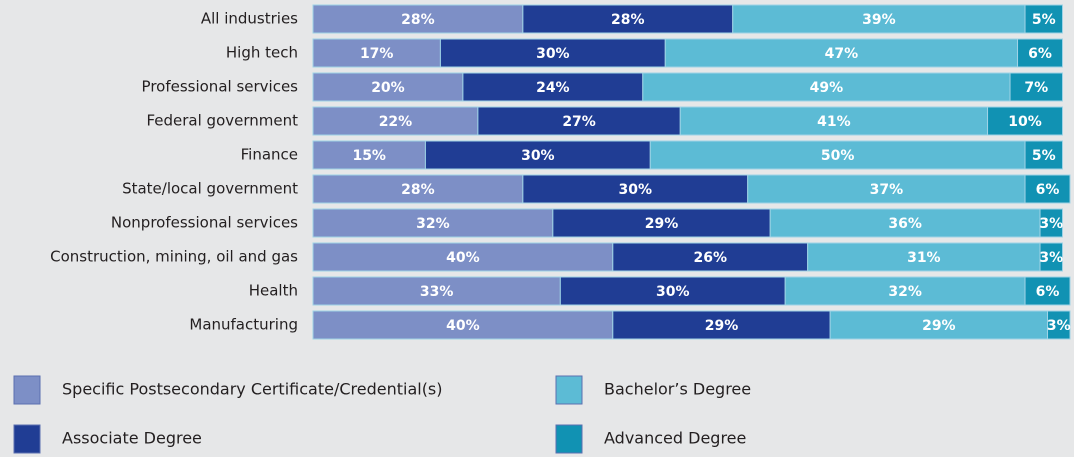  I want to click on category-label: Construction, mining, oil and gas, so click(174, 257).